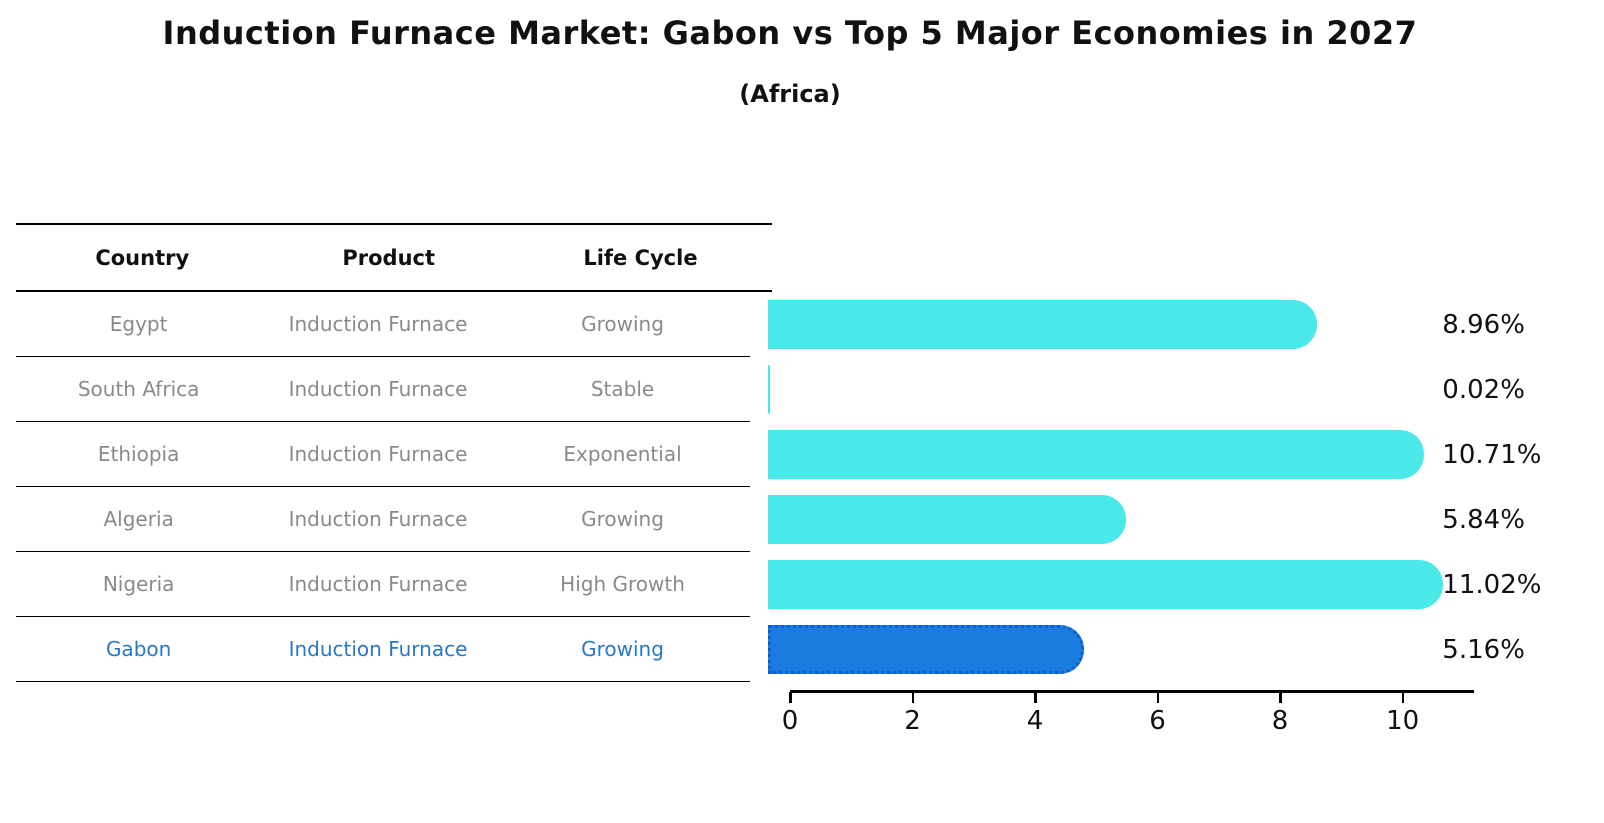 Image resolution: width=1604 pixels, height=823 pixels. Describe the element at coordinates (1042, 324) in the screenshot. I see `bar-egypt` at that location.